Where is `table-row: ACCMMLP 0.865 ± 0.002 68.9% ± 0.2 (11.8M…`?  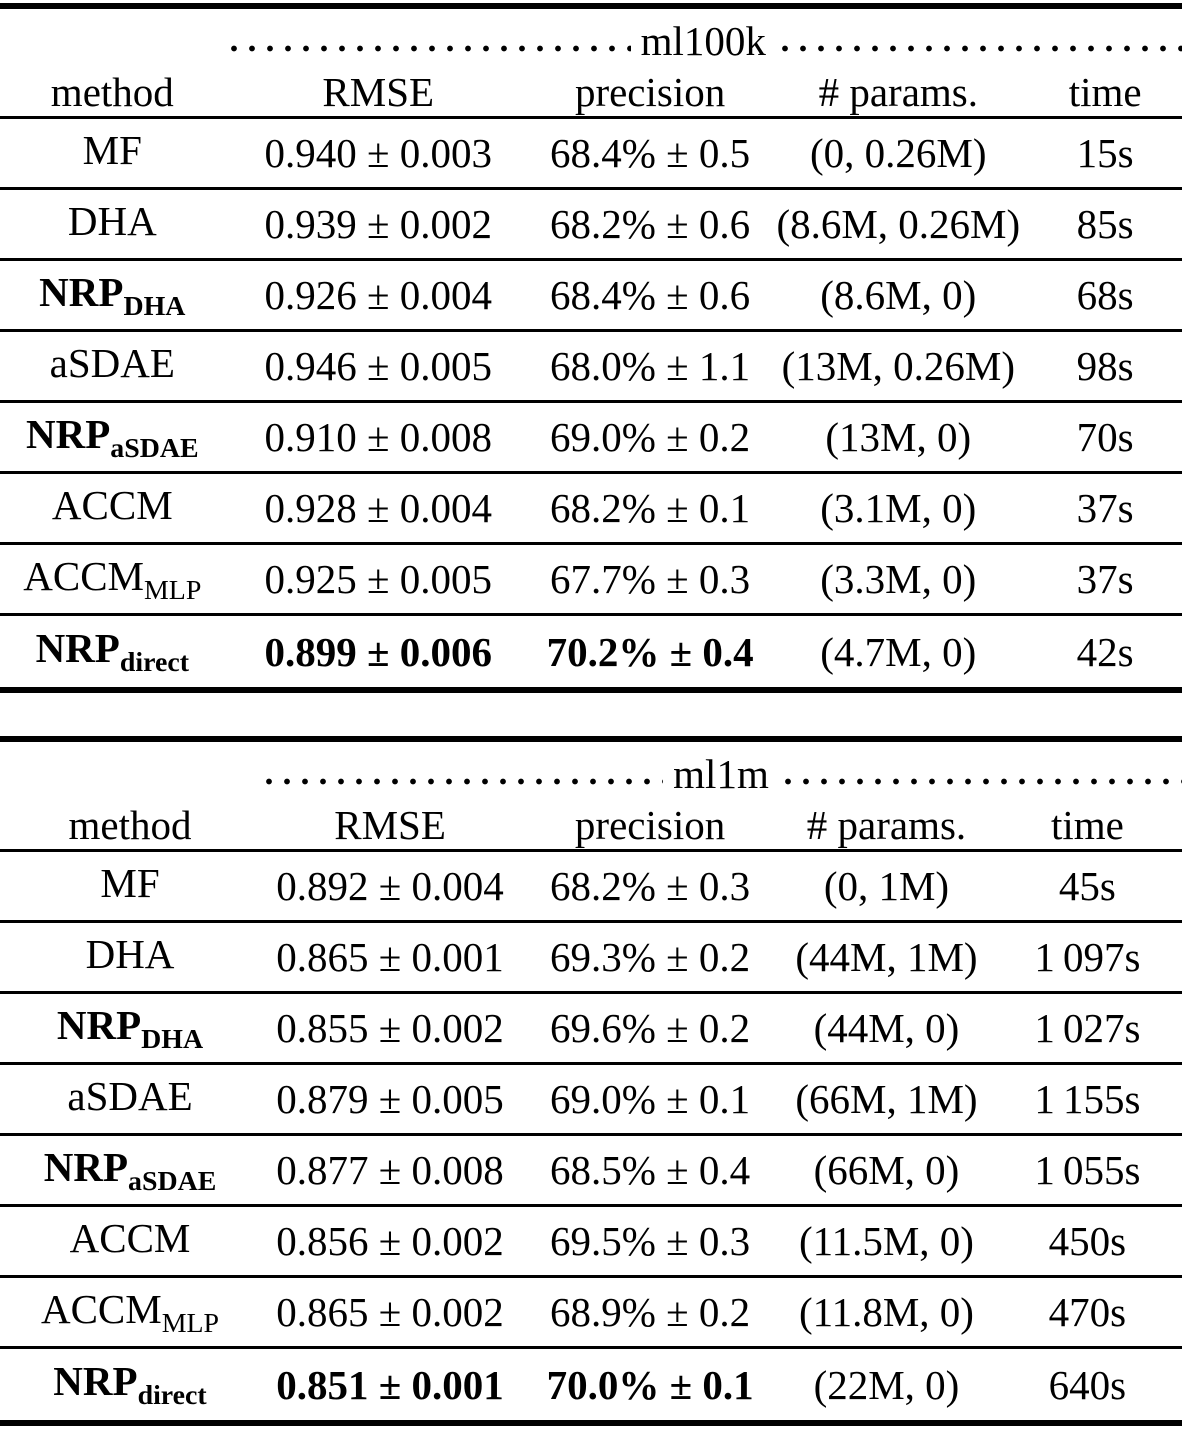
table-row: ACCMMLP 0.865 ± 0.002 68.9% ± 0.2 (11.8M… is located at coordinates (591, 1313).